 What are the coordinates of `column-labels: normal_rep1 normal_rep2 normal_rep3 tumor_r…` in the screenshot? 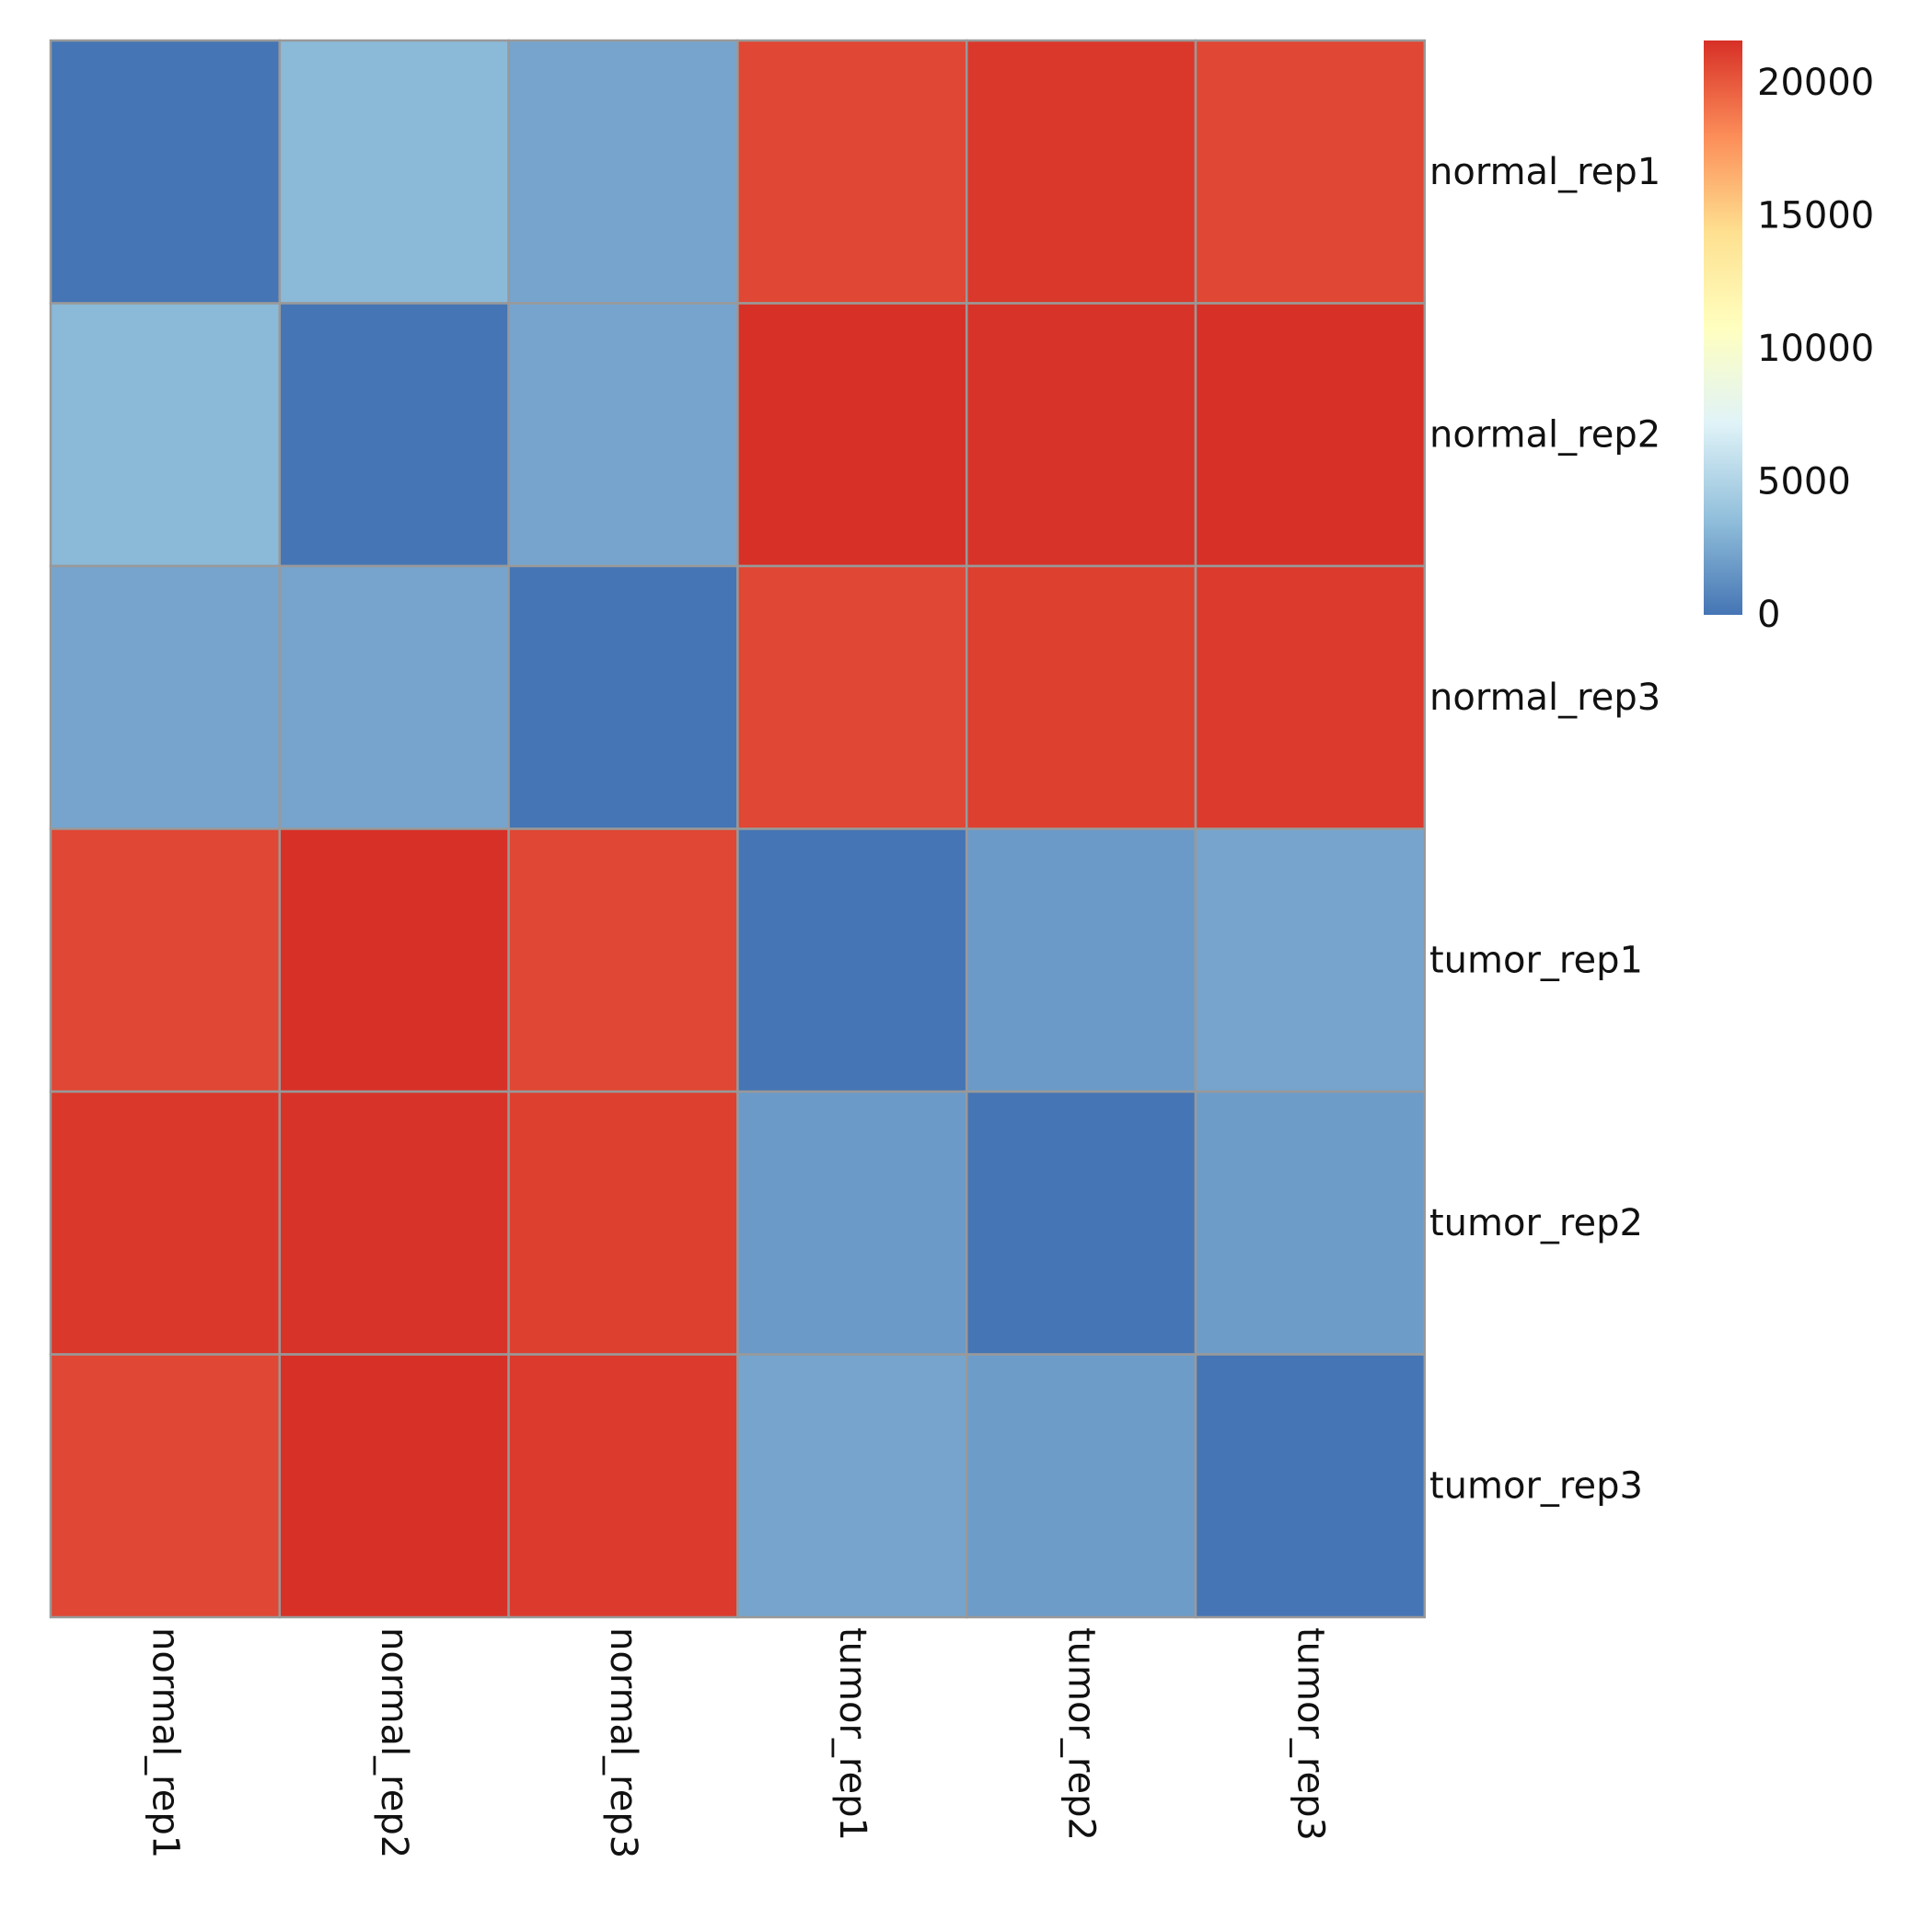 It's located at (738, 1743).